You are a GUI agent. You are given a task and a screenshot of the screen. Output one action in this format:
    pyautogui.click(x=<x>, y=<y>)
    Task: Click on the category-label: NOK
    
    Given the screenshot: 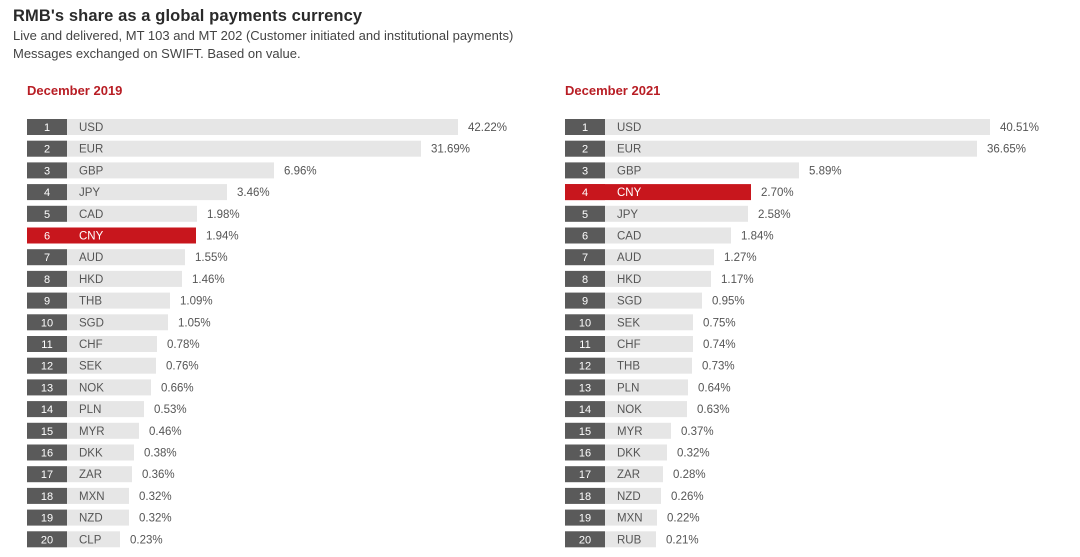 What is the action you would take?
    pyautogui.click(x=629, y=410)
    